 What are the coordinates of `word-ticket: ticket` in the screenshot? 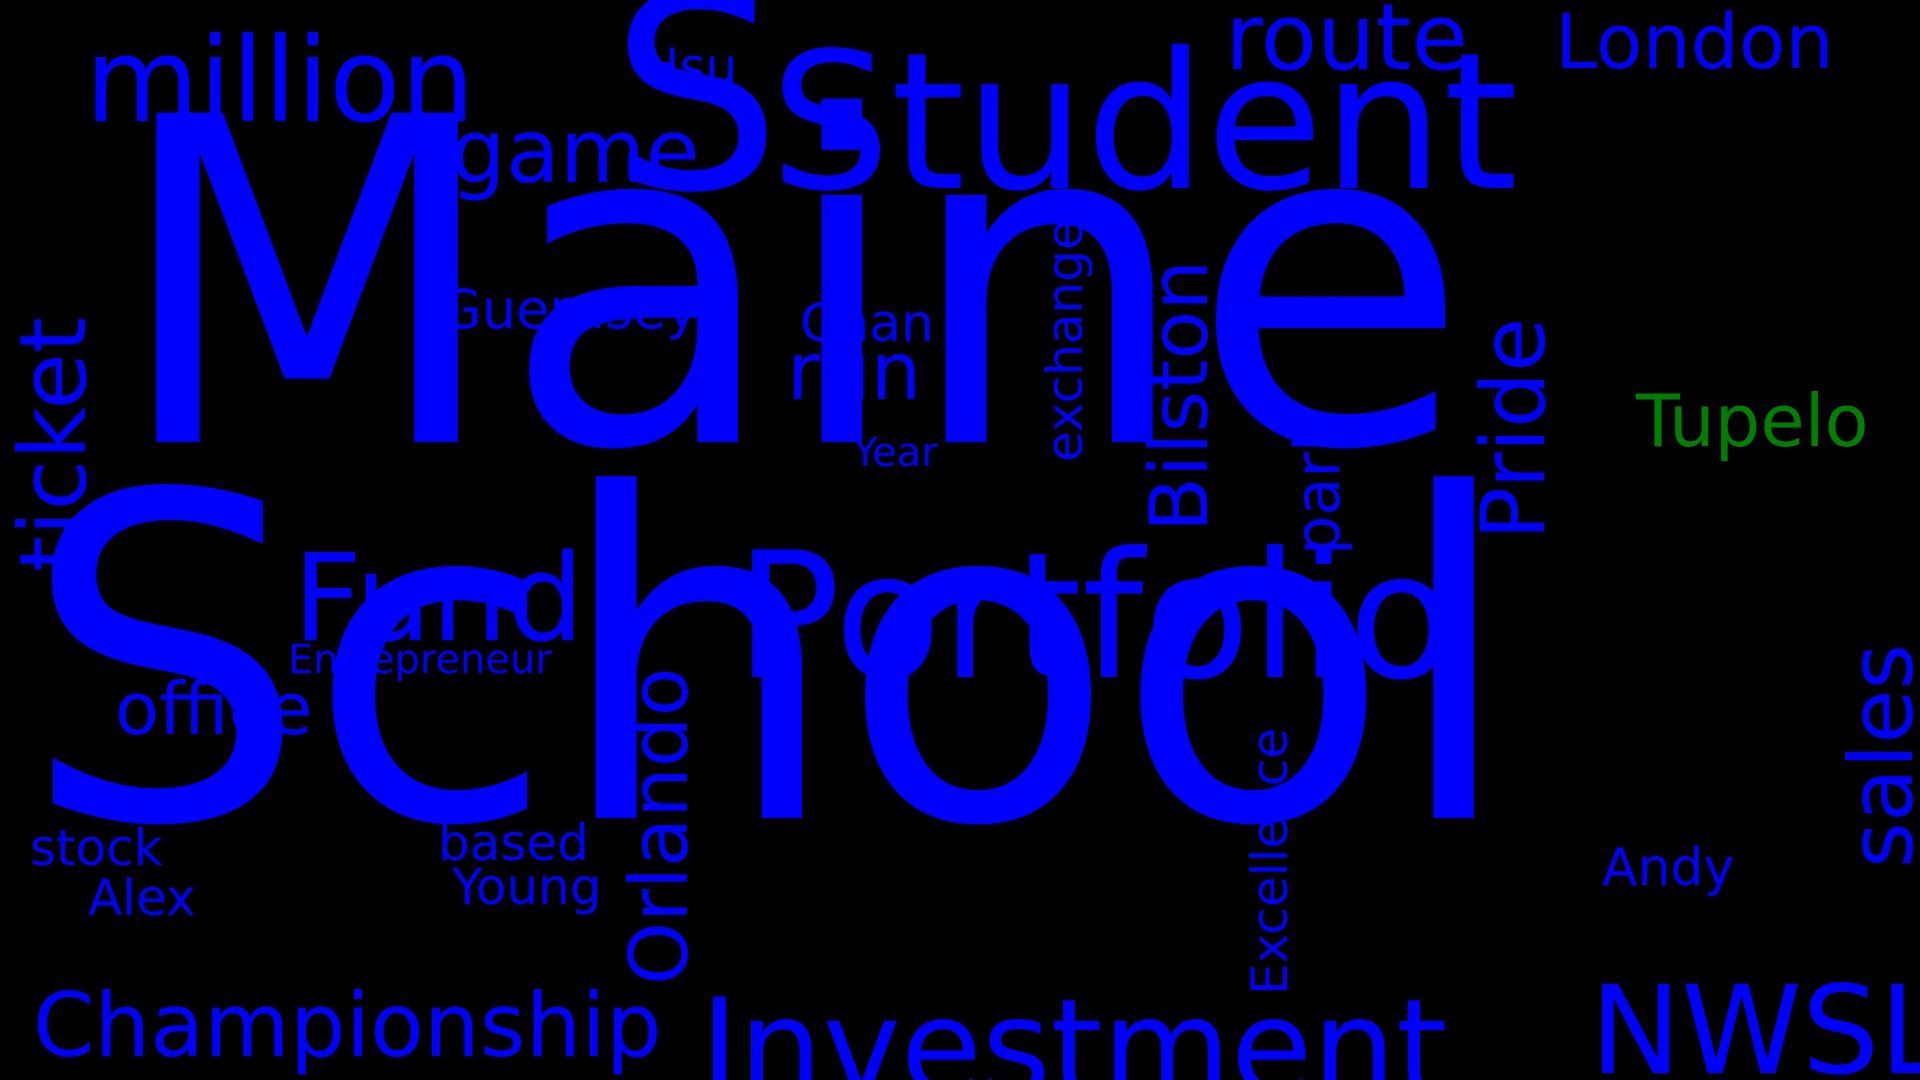 It's located at (53, 444).